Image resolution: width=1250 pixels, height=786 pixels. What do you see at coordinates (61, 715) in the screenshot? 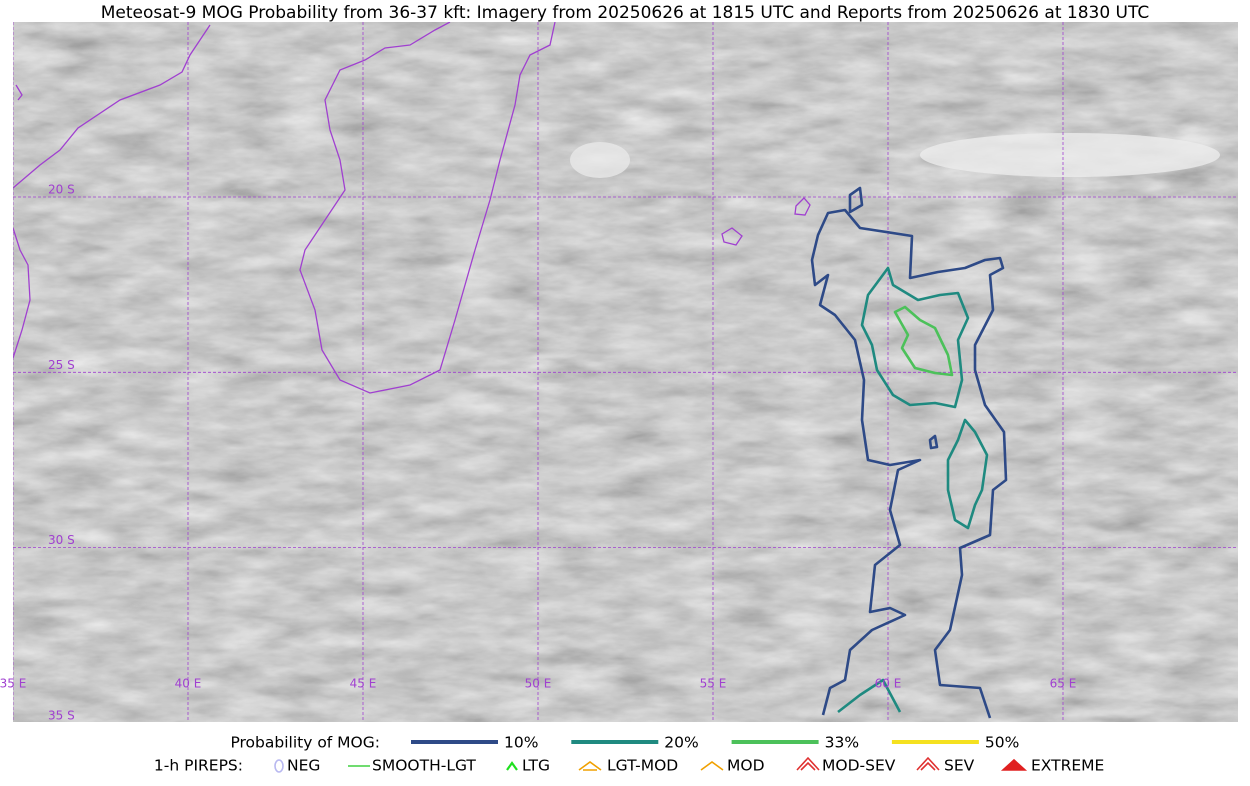
I see `lat-label: 35 S` at bounding box center [61, 715].